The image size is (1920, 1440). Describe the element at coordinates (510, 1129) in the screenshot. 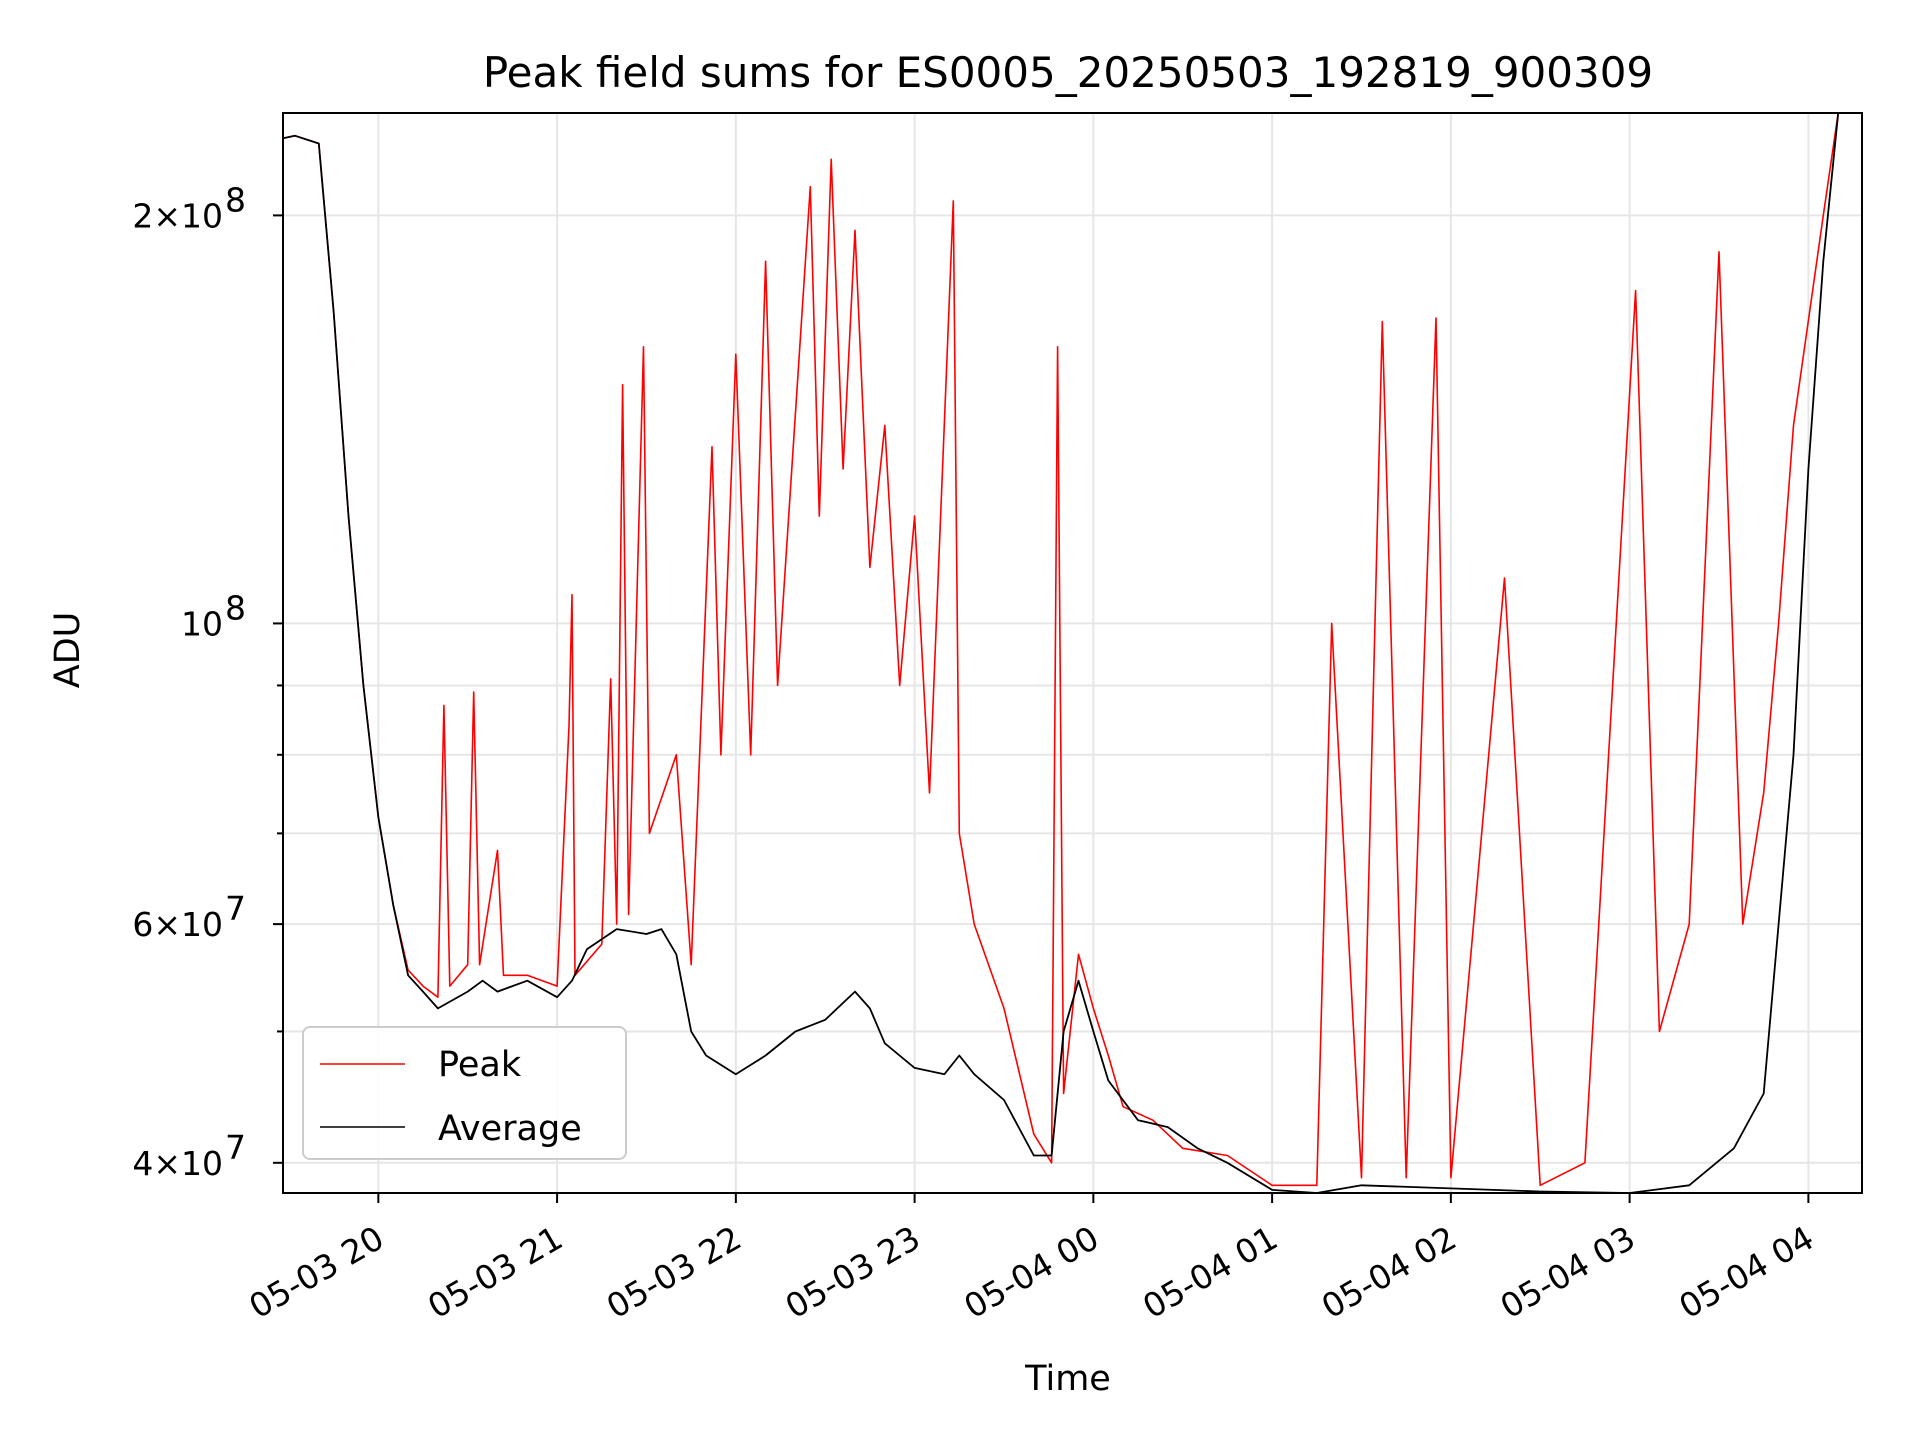

I see `legend-label-average: Average` at that location.